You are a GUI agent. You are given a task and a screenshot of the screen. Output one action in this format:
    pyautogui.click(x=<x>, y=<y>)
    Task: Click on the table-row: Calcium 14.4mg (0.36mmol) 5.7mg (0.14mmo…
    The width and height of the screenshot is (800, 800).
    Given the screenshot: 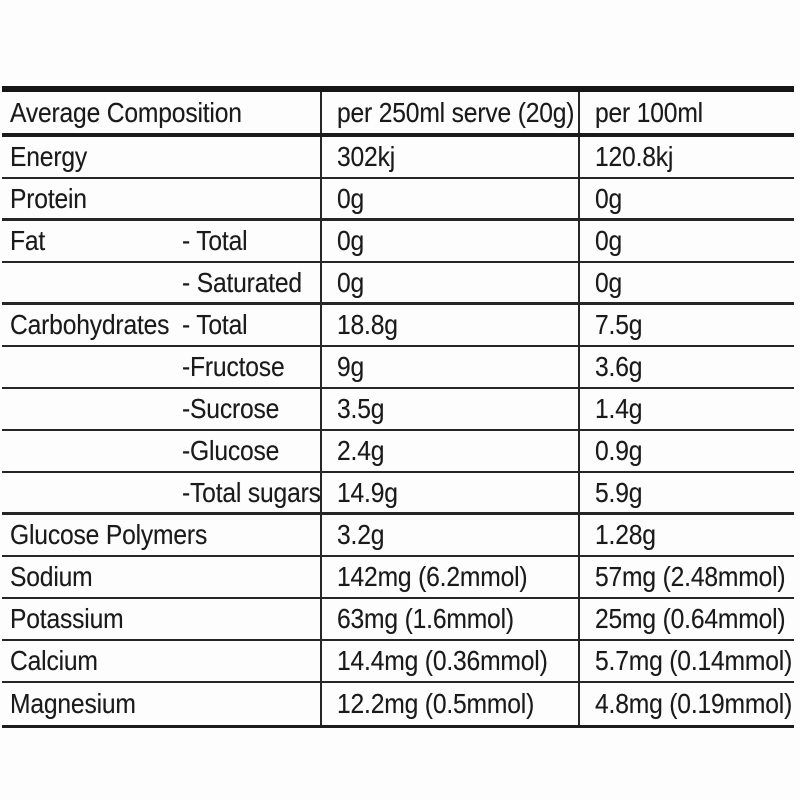 What is the action you would take?
    pyautogui.click(x=398, y=662)
    